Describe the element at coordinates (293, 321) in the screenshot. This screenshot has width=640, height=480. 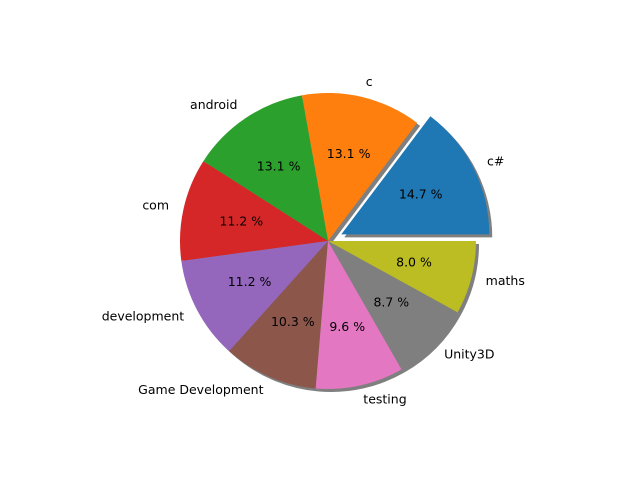
I see `percent-label-game-development: 10.3 %` at that location.